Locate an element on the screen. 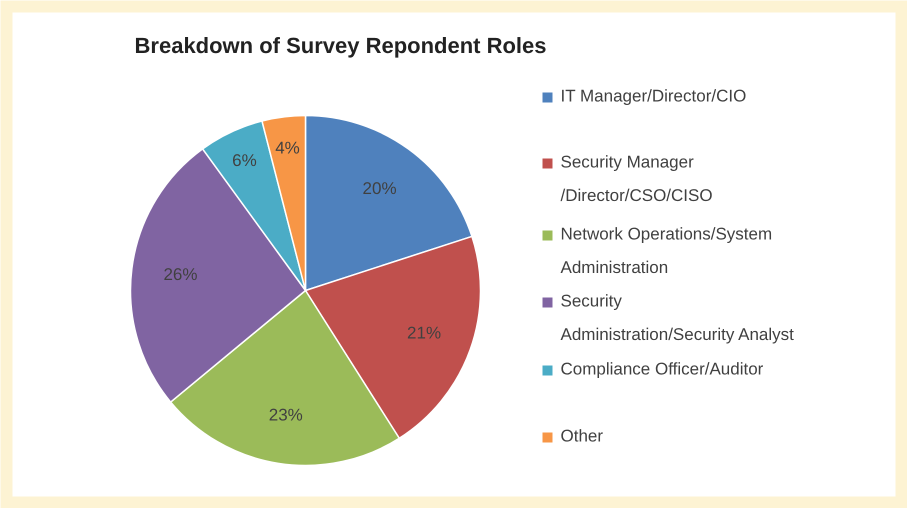 This screenshot has width=907, height=508. legend-label: Compliance Officer/Auditor is located at coordinates (662, 369).